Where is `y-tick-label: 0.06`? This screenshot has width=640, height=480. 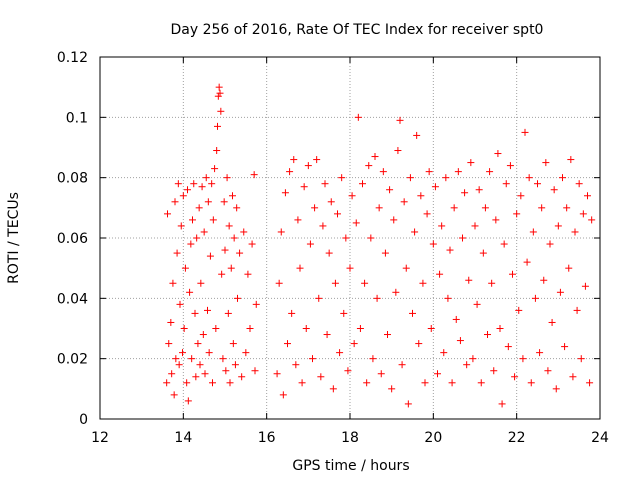
y-tick-label: 0.06 is located at coordinates (72, 239).